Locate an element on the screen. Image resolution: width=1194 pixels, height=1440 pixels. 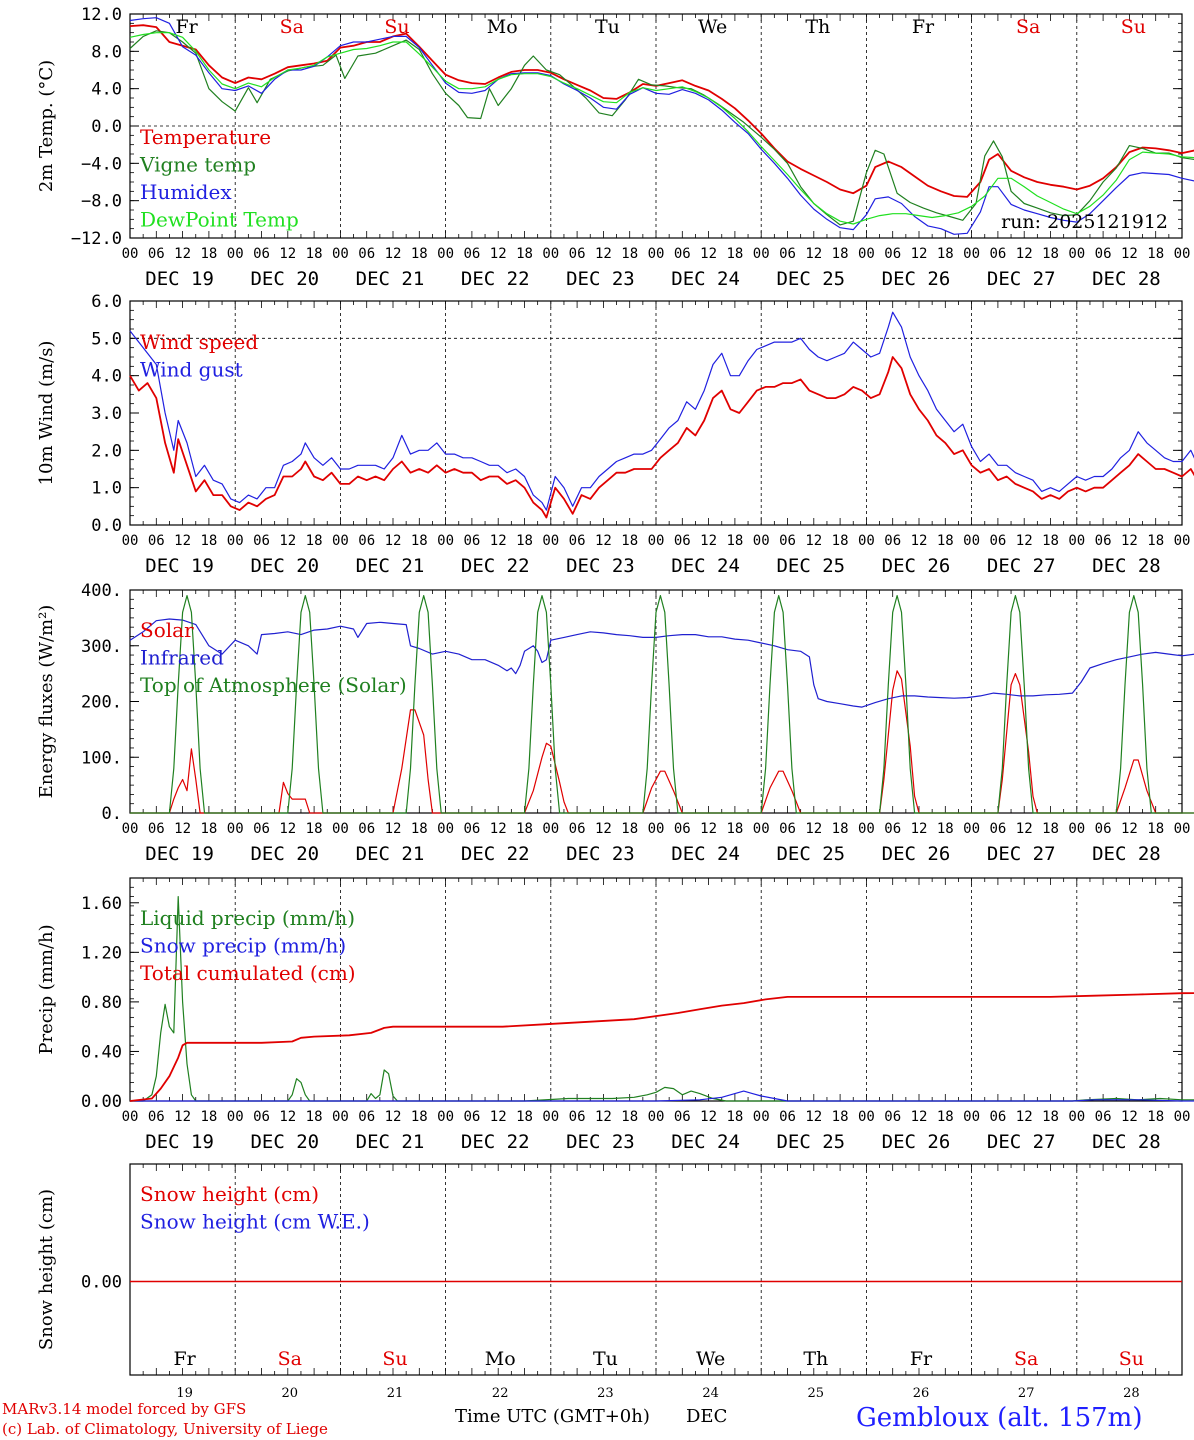
legend-entry: Vigne temp is located at coordinates (197, 165).